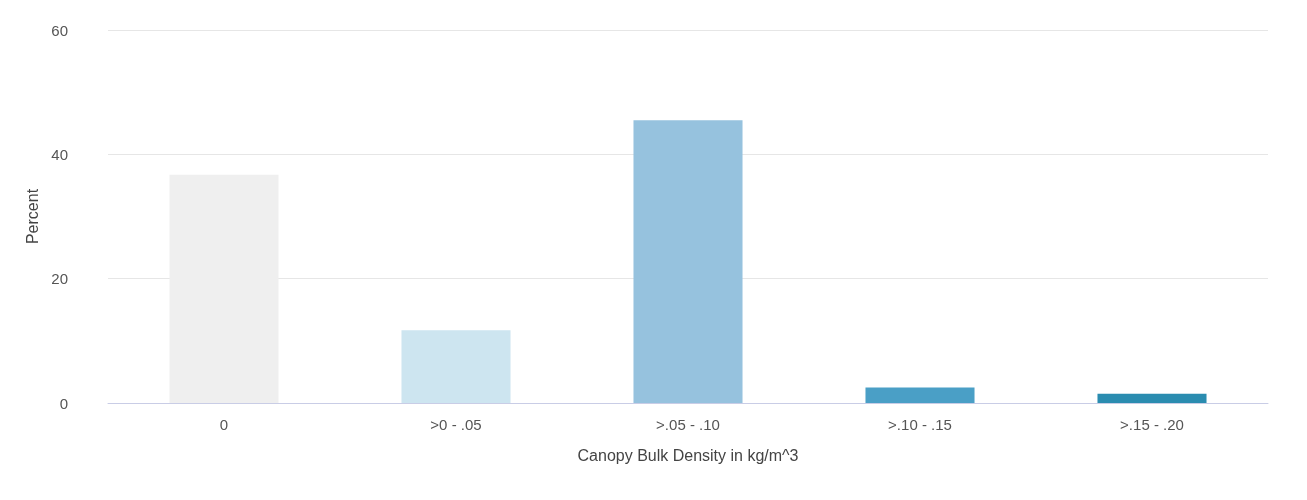  I want to click on y-tick-label: 40, so click(59, 154).